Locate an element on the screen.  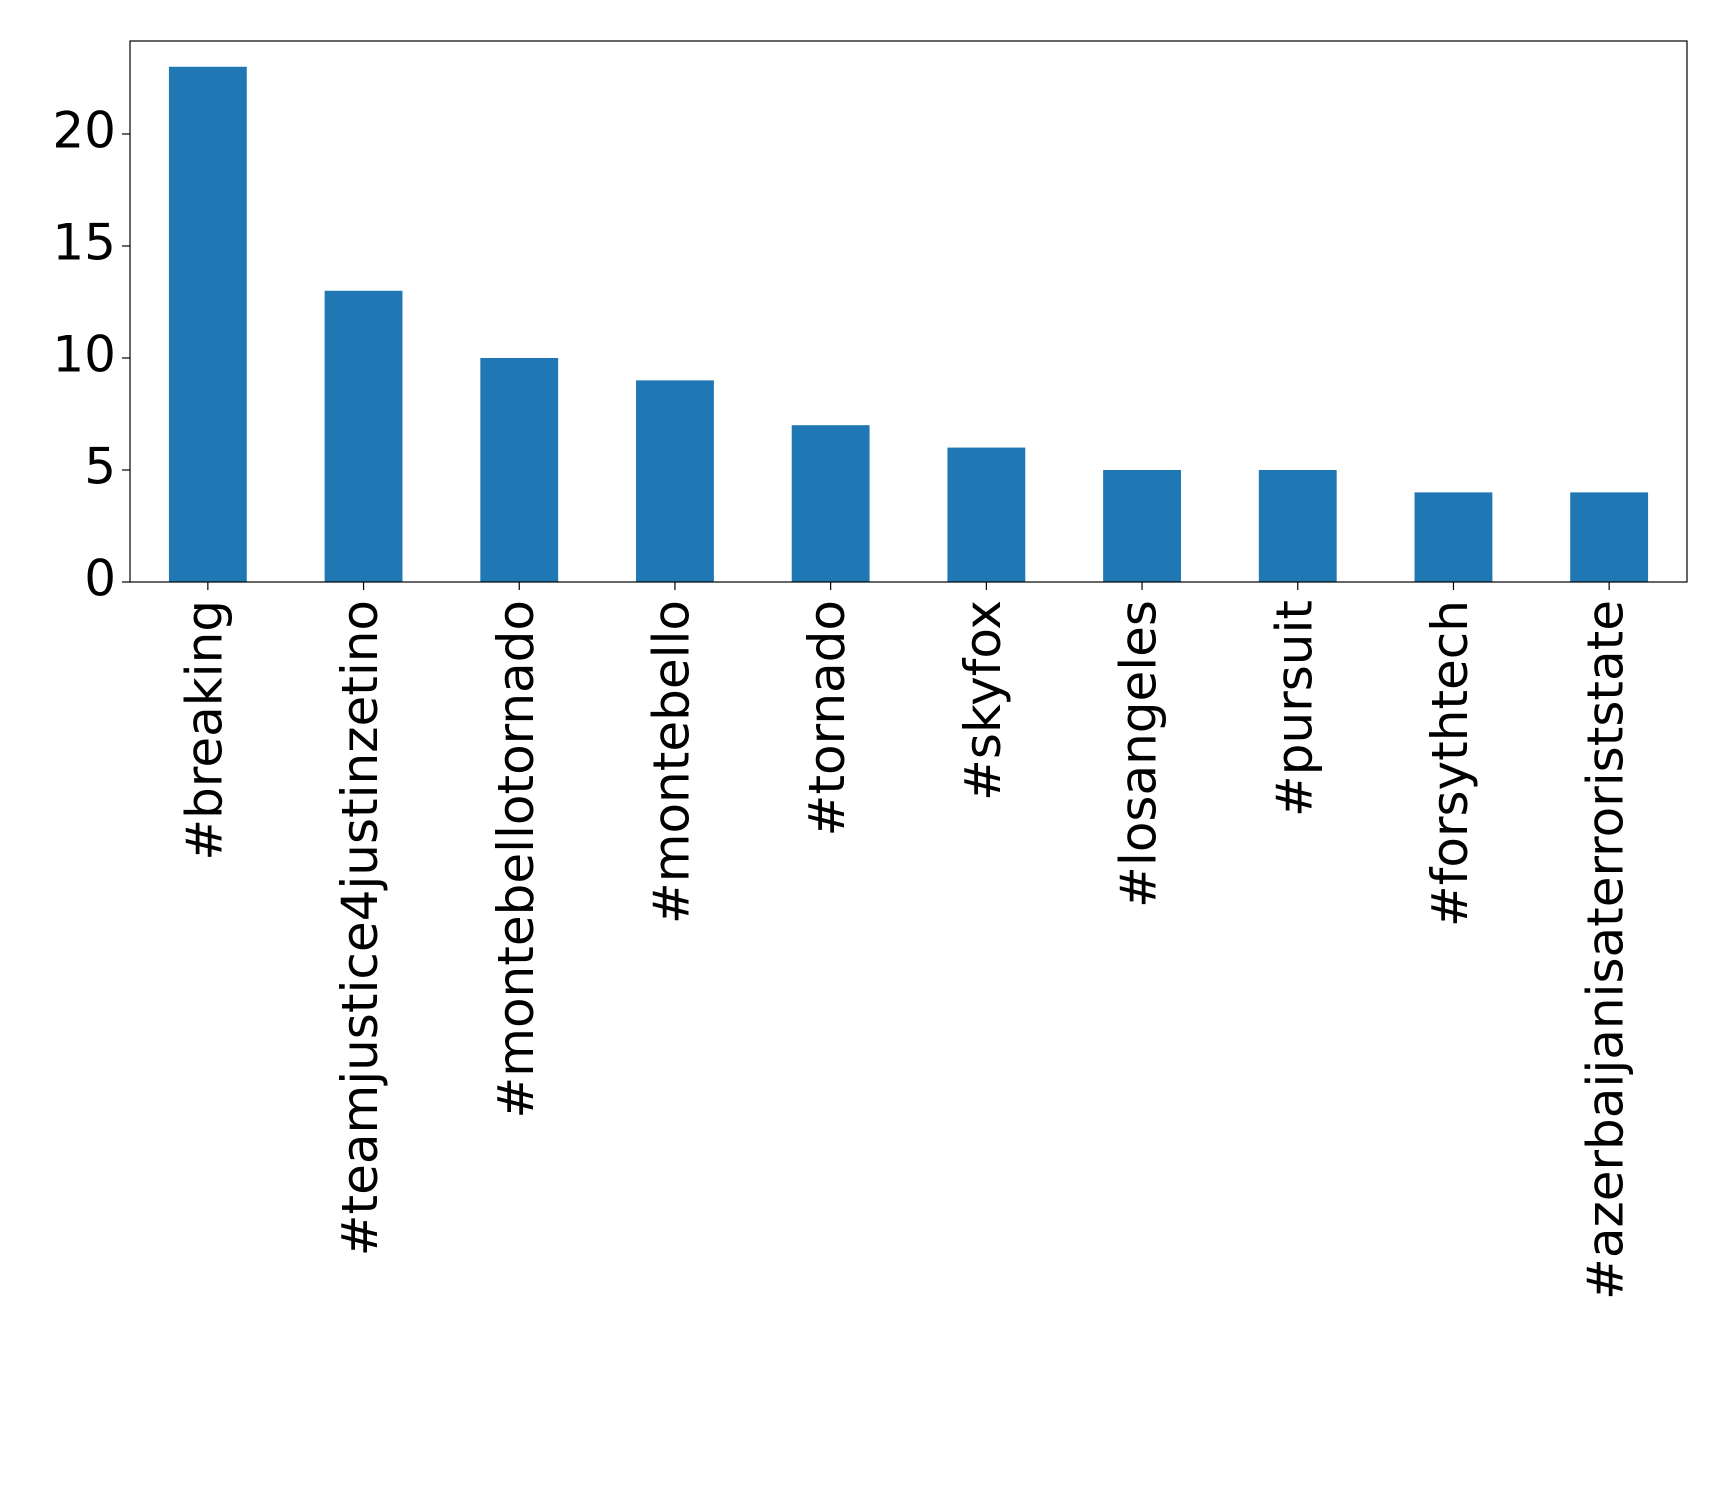
y-tick-label: 0 is located at coordinates (100, 579).